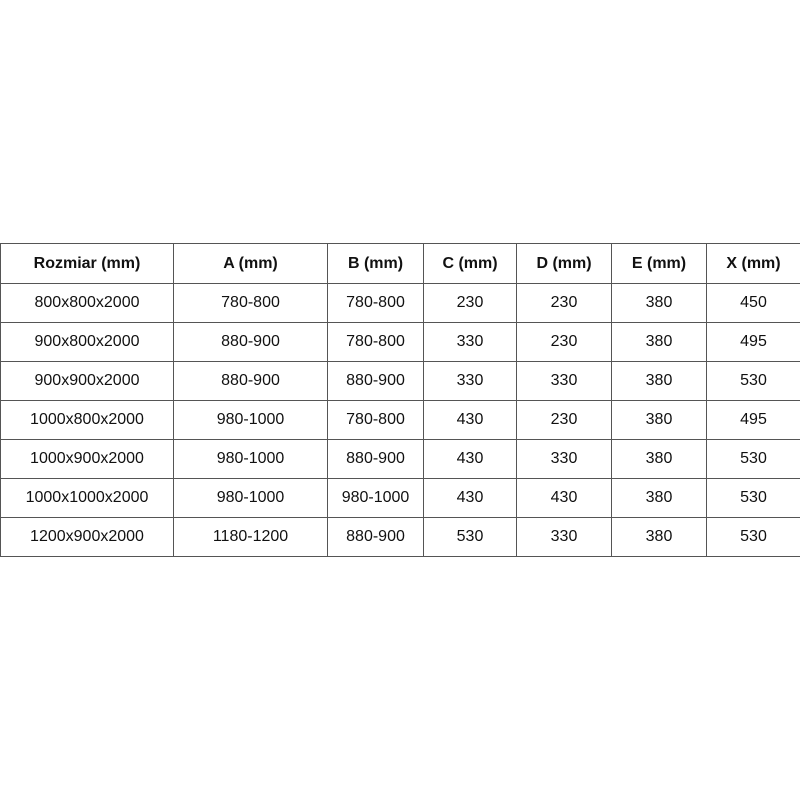 This screenshot has height=800, width=800. Describe the element at coordinates (87, 342) in the screenshot. I see `table-cell: 900x800x2000` at that location.